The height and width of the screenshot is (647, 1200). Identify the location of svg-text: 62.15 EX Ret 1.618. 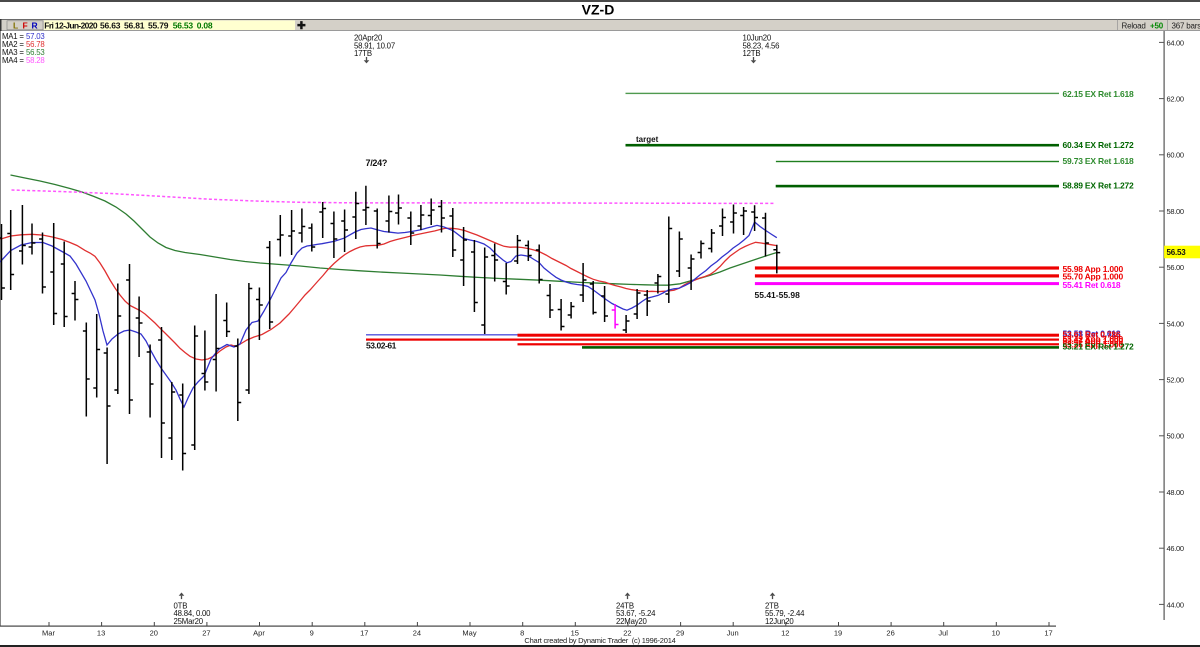
(1099, 94).